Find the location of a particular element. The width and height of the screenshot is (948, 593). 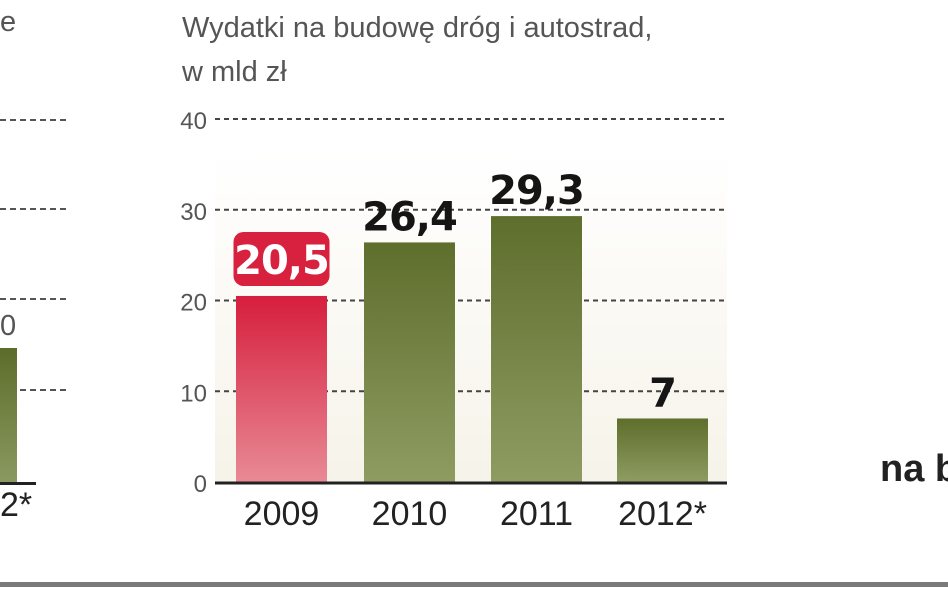

y-tick-label: 0 is located at coordinates (200, 484).